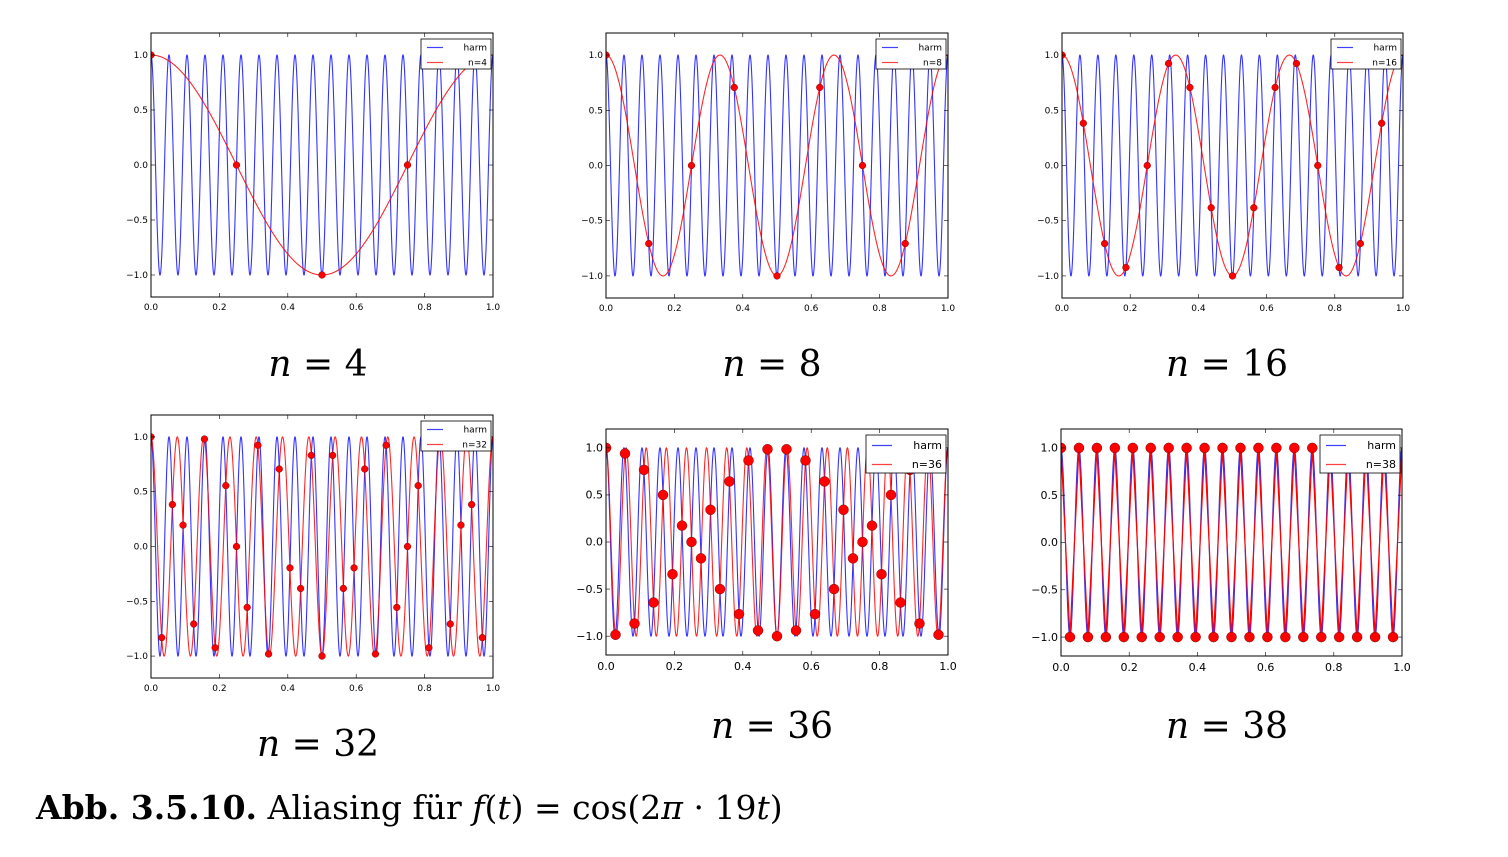 This screenshot has height=857, width=1508. I want to click on panel-caption-n4: n = 4, so click(318, 364).